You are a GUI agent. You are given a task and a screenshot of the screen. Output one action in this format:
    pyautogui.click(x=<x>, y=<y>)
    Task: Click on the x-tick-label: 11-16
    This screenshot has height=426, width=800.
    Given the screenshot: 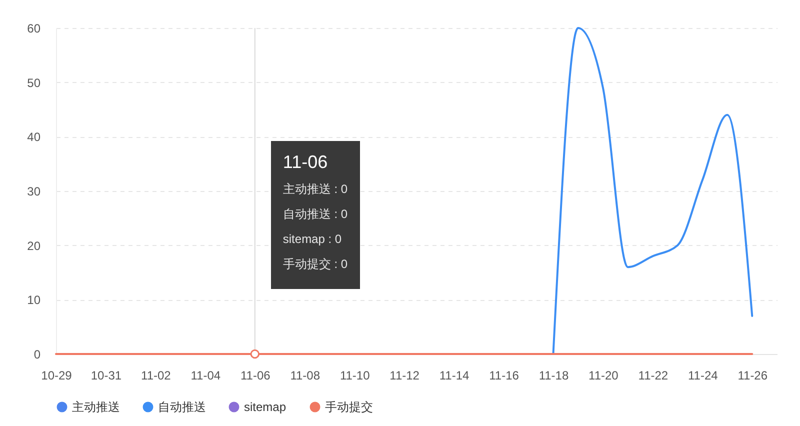 What is the action you would take?
    pyautogui.click(x=504, y=375)
    